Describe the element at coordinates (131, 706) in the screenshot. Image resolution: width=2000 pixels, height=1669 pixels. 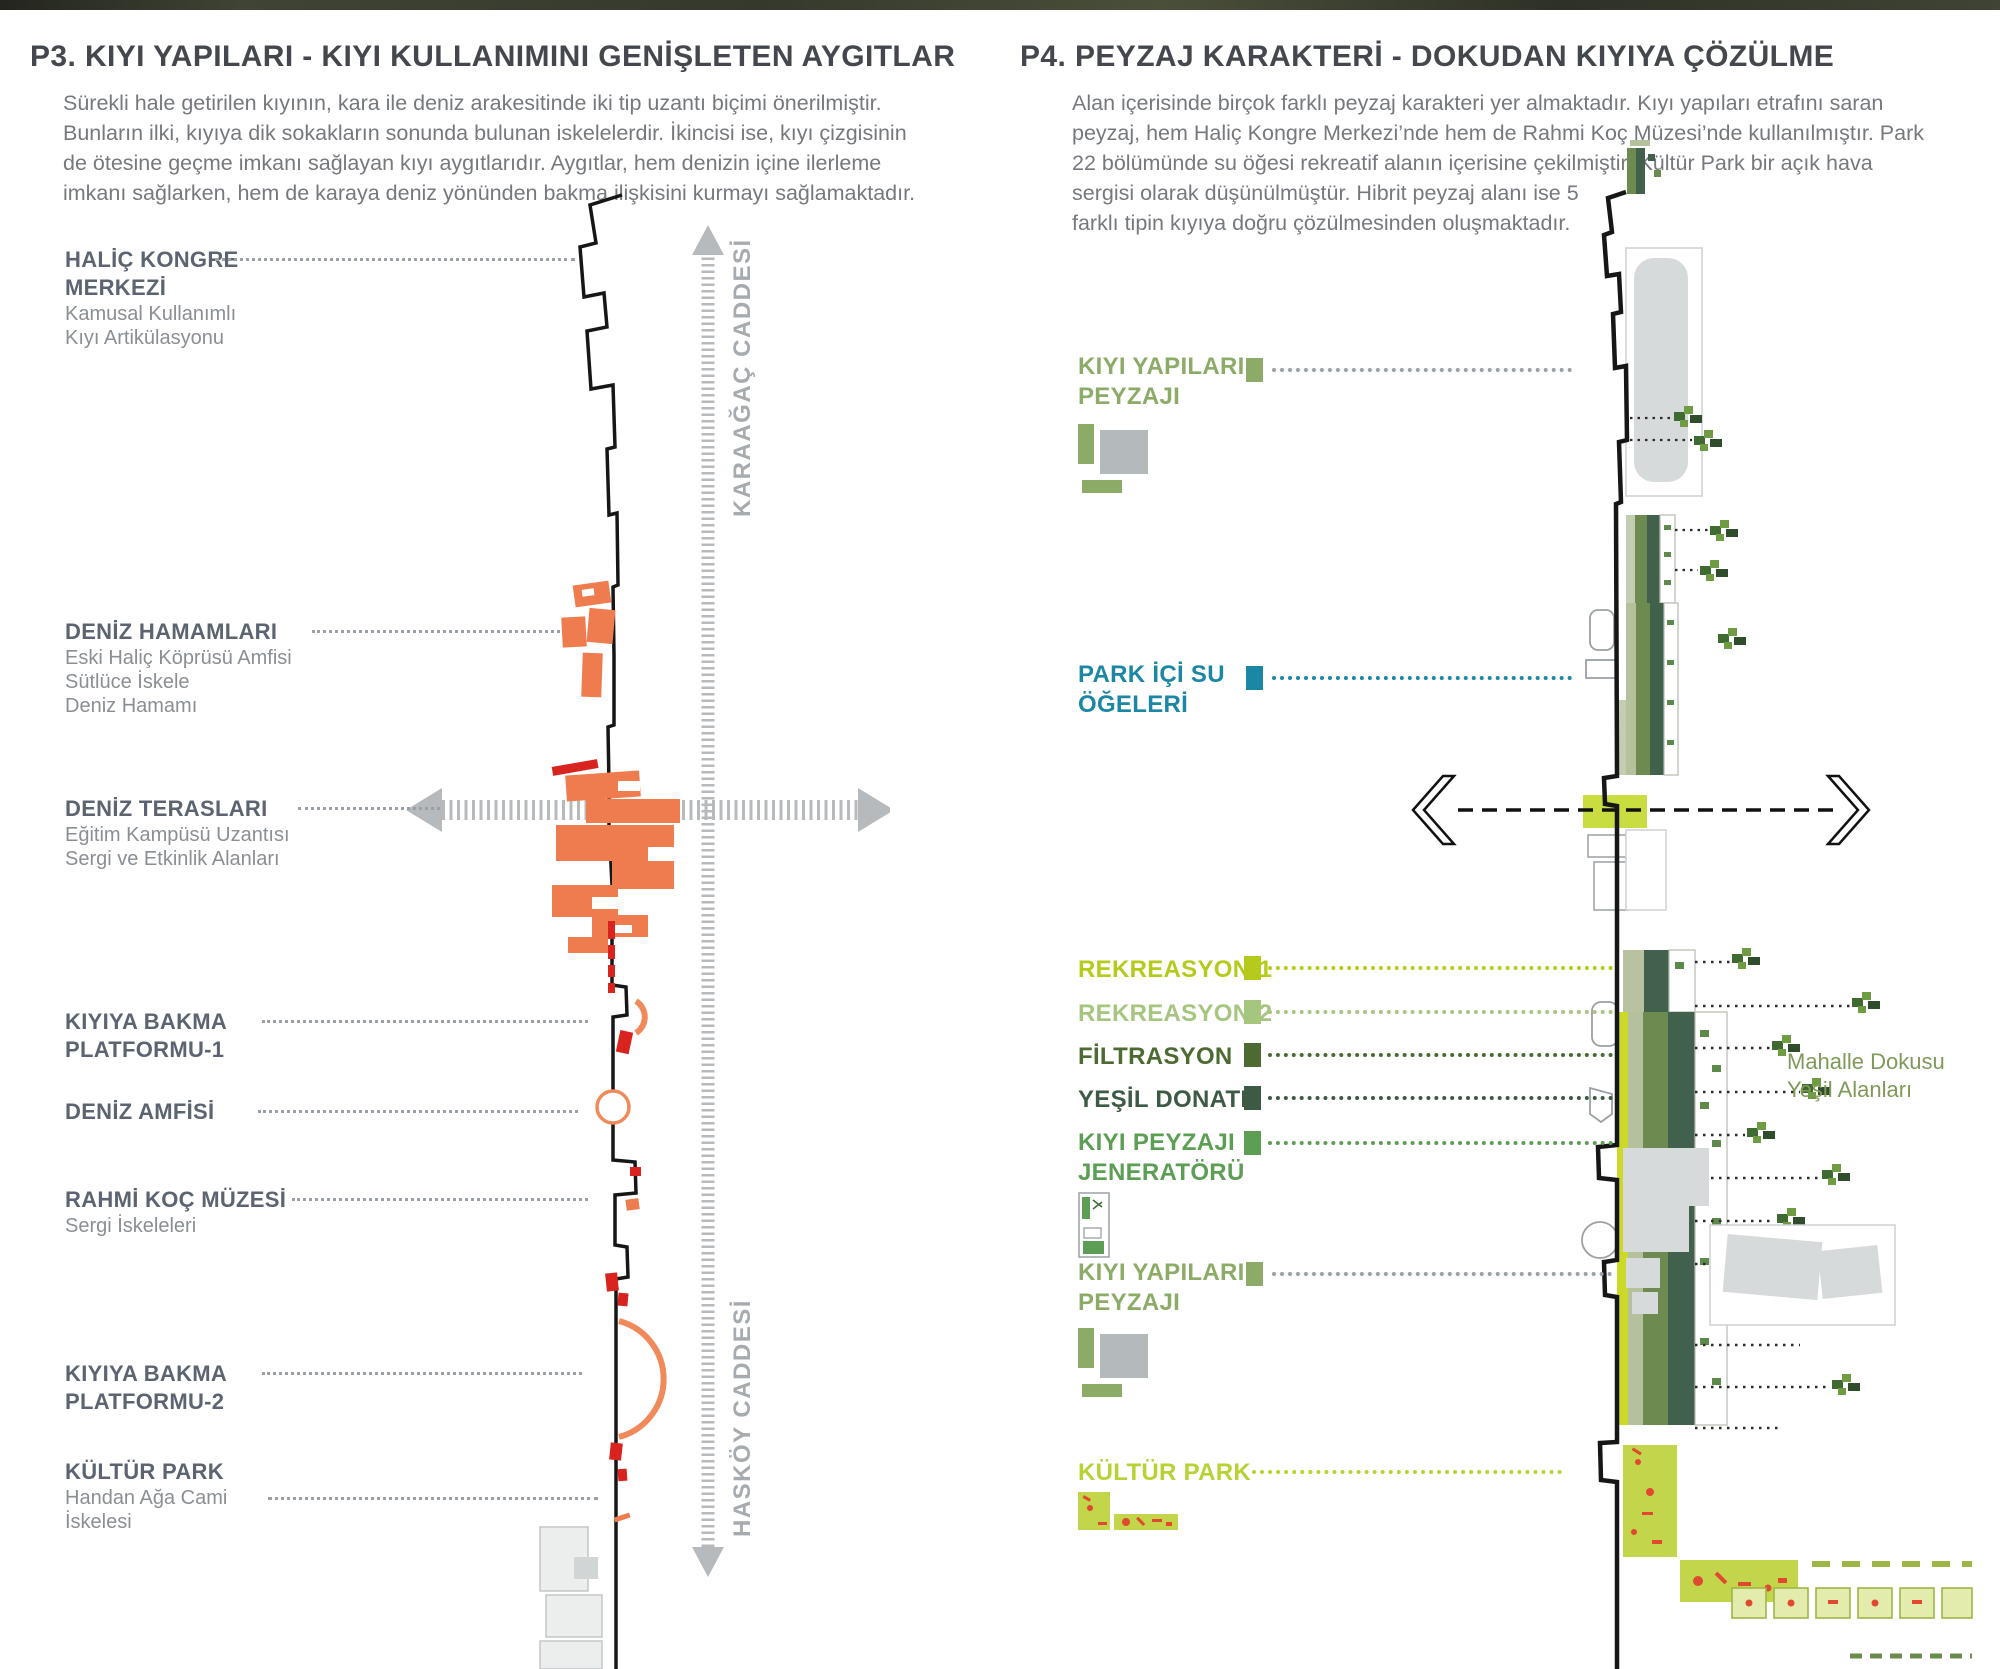
I see `label-sub: Deniz Hamamı` at that location.